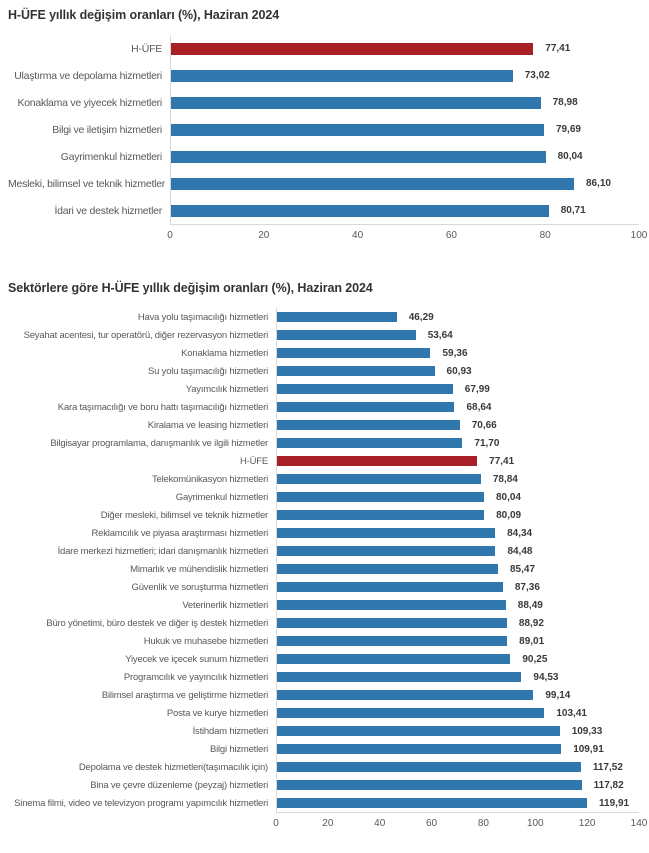 The image size is (649, 853). What do you see at coordinates (457, 497) in the screenshot?
I see `bar-track: 80,04` at bounding box center [457, 497].